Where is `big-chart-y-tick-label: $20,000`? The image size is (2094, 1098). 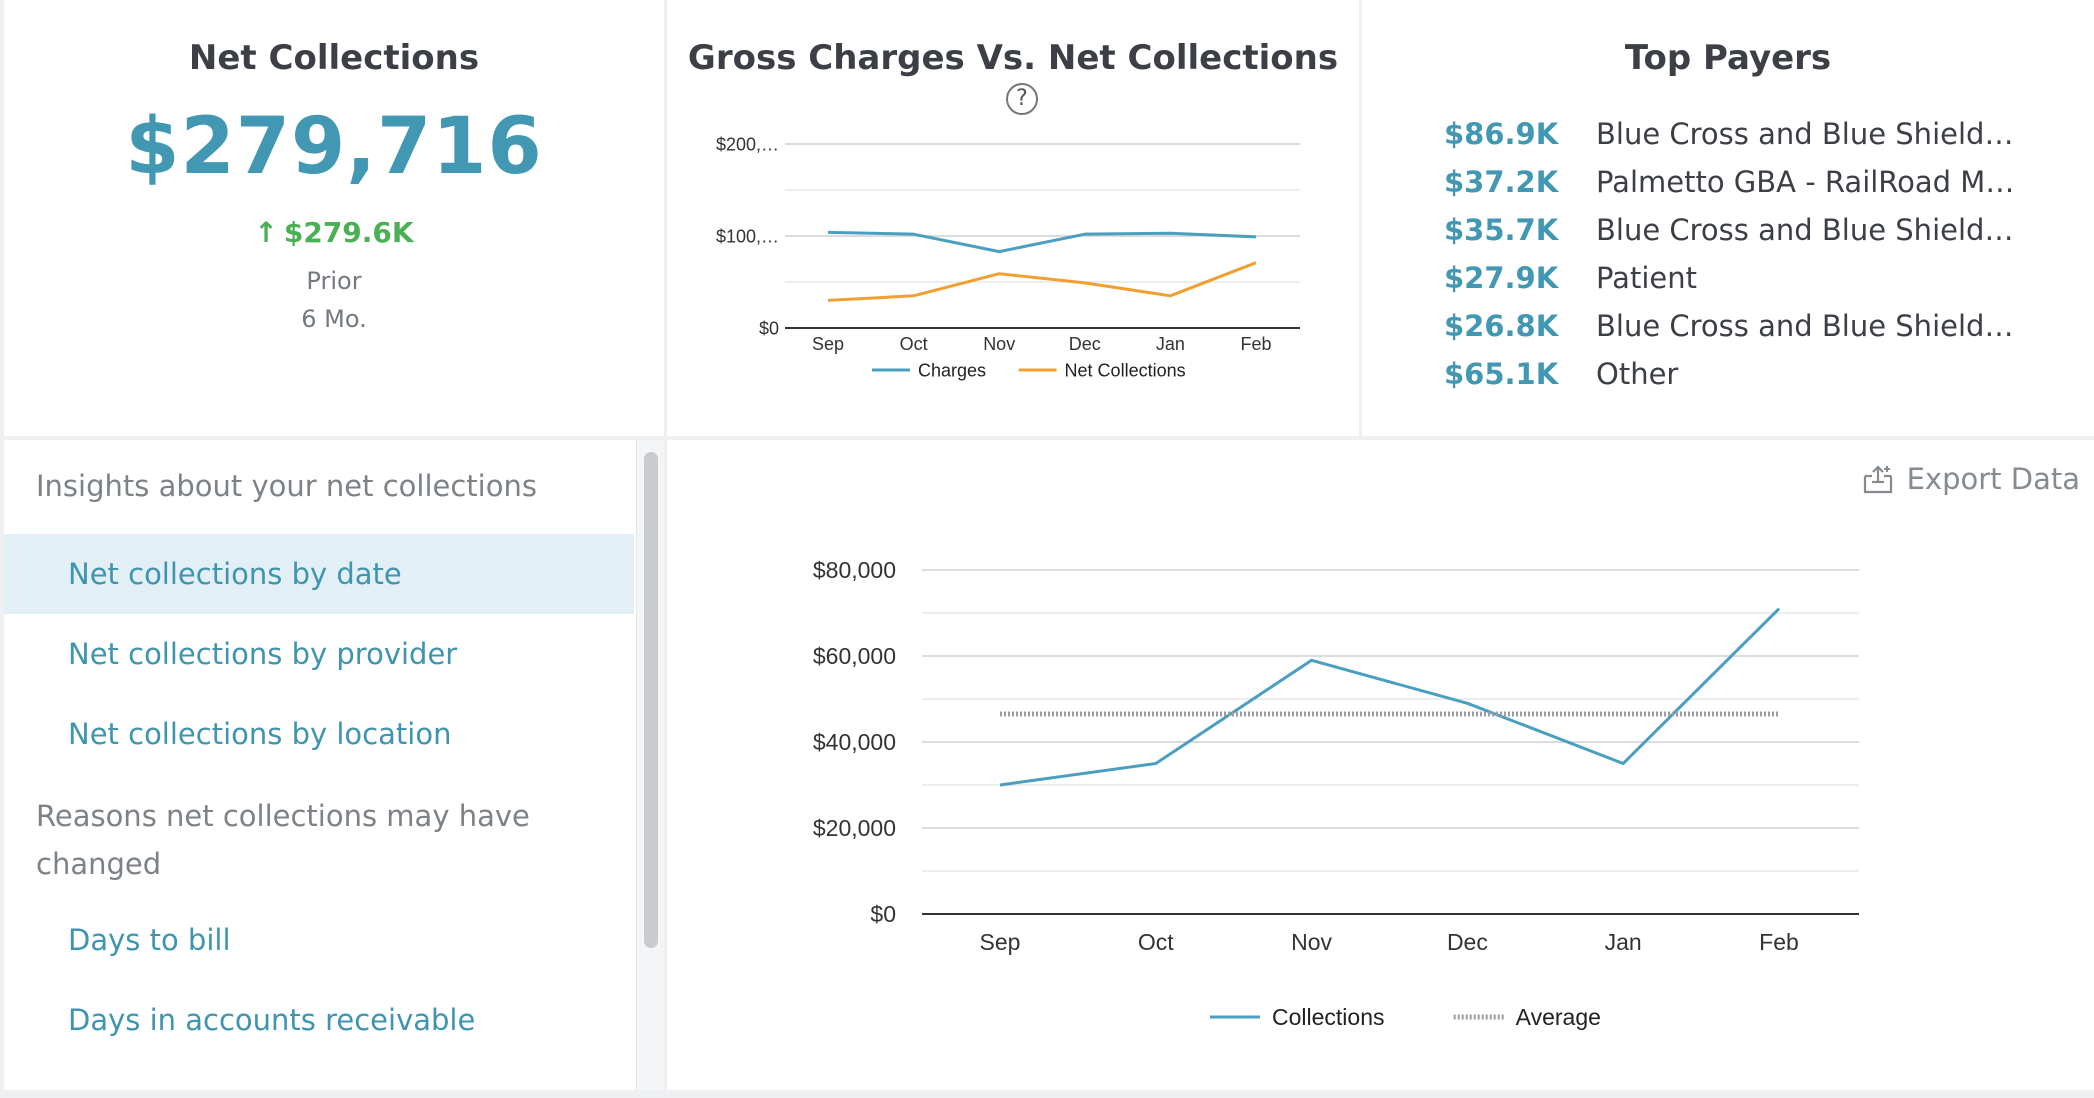
big-chart-y-tick-label: $20,000 is located at coordinates (854, 828).